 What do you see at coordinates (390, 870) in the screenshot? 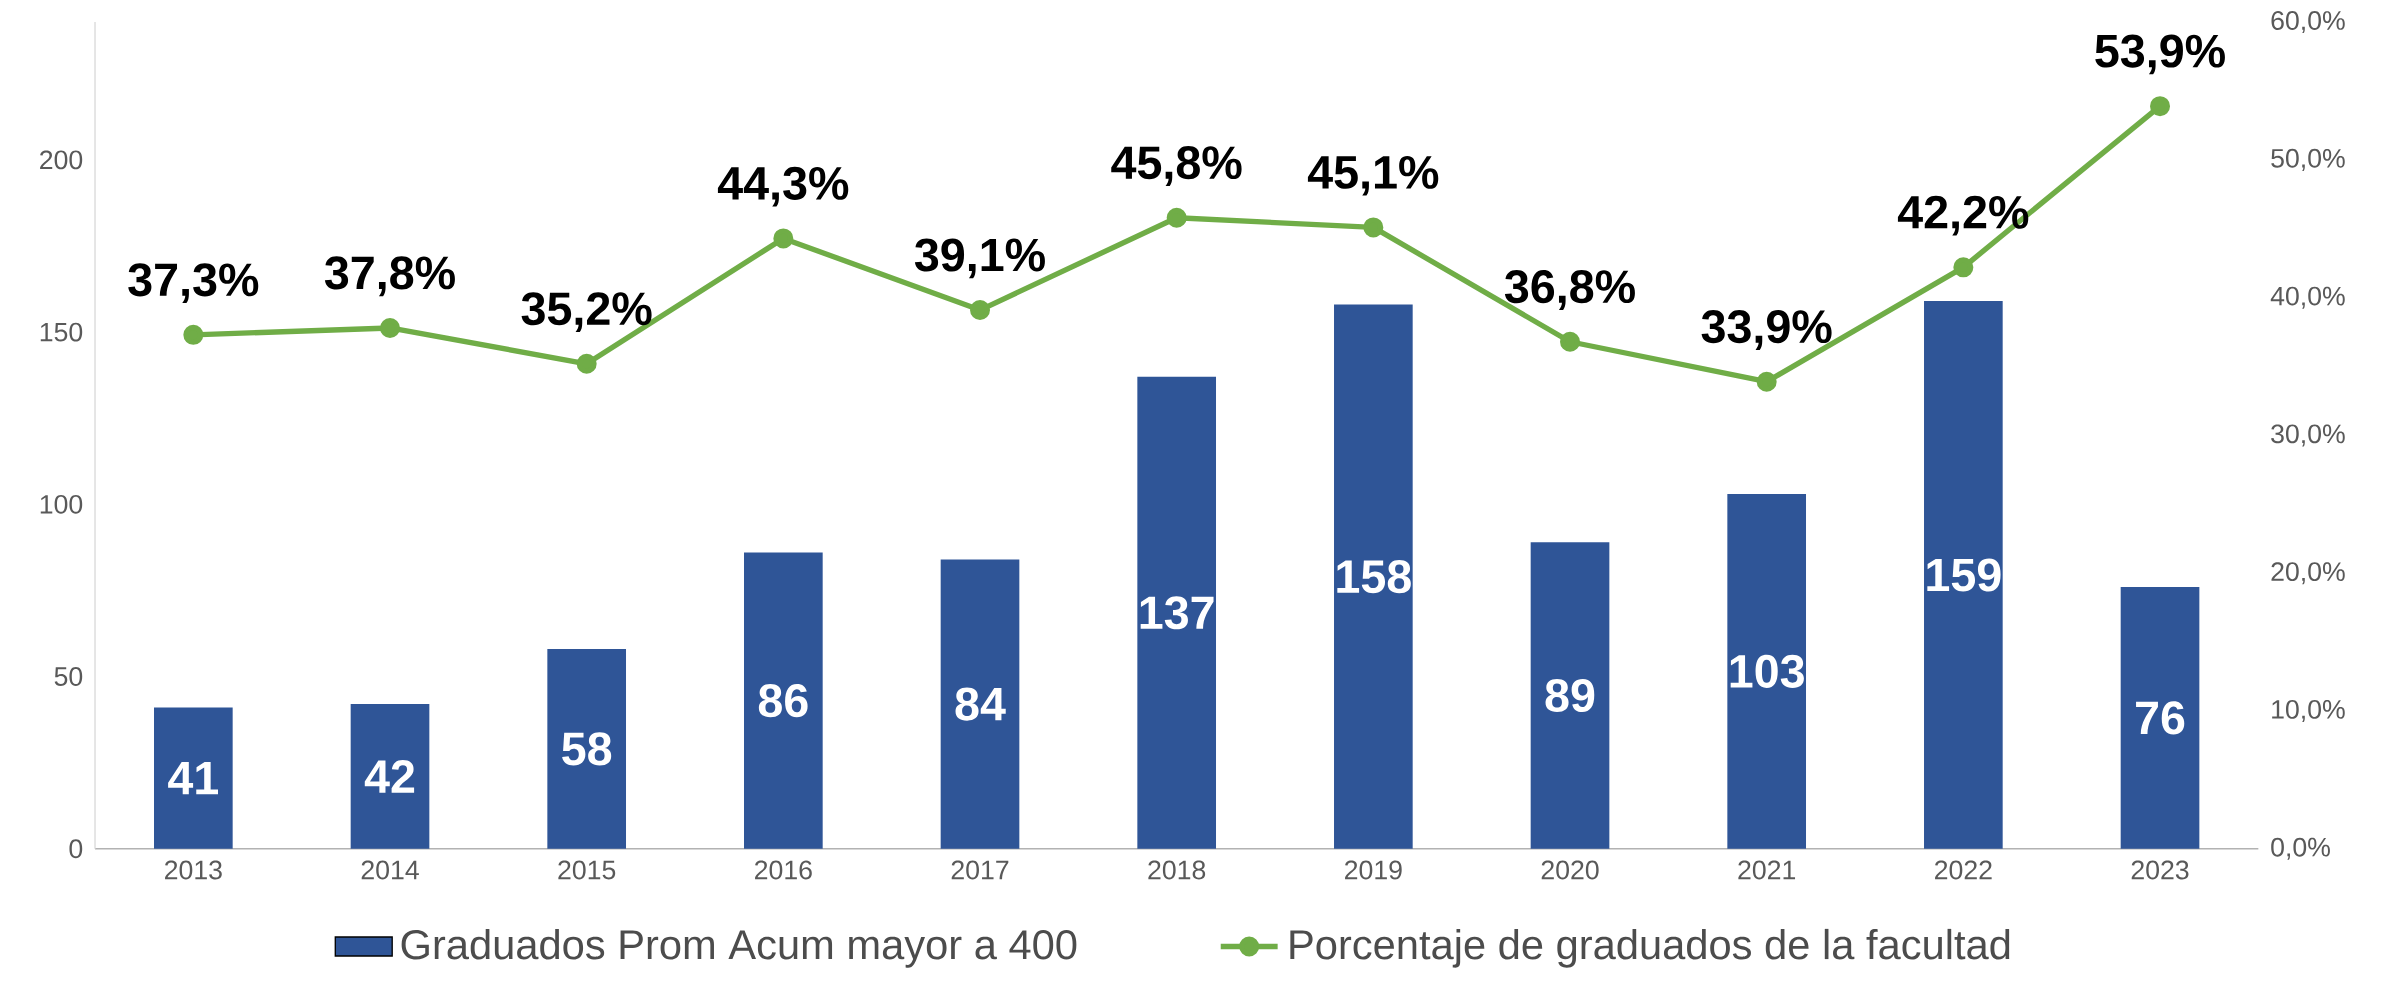
I see `x-tick-label: 2014` at bounding box center [390, 870].